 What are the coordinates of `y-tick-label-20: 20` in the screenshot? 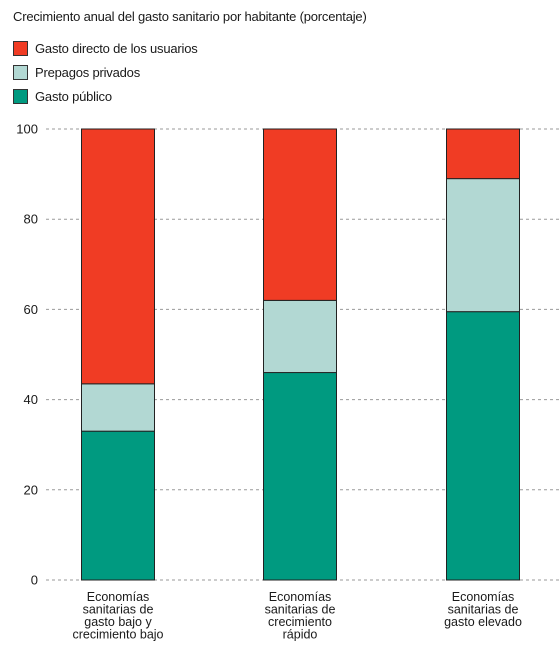 It's located at (31, 489).